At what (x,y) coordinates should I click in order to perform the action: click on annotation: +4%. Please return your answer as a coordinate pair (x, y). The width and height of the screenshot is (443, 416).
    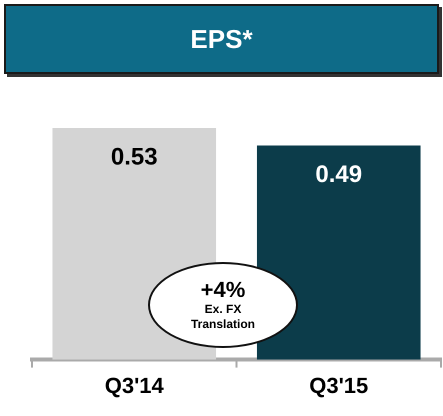
    Looking at the image, I should click on (223, 289).